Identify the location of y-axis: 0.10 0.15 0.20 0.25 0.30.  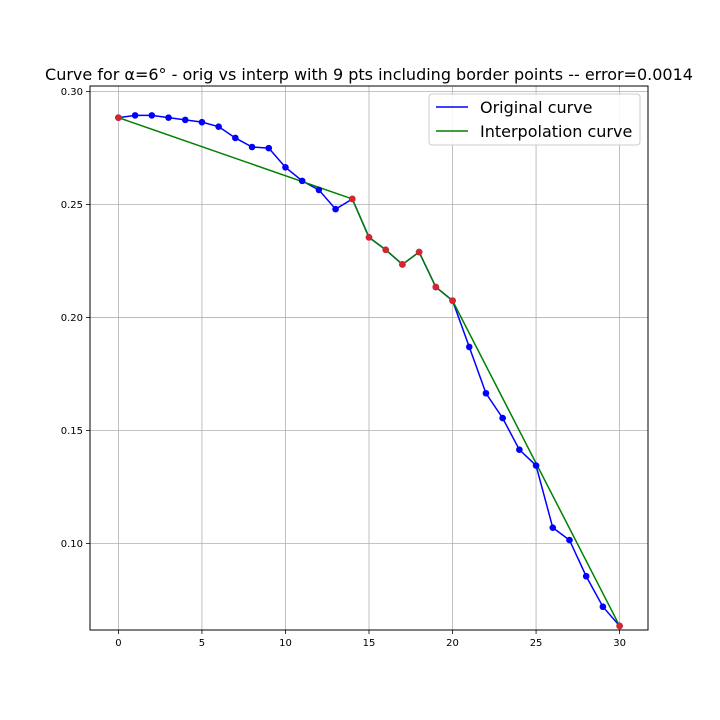
(75, 318).